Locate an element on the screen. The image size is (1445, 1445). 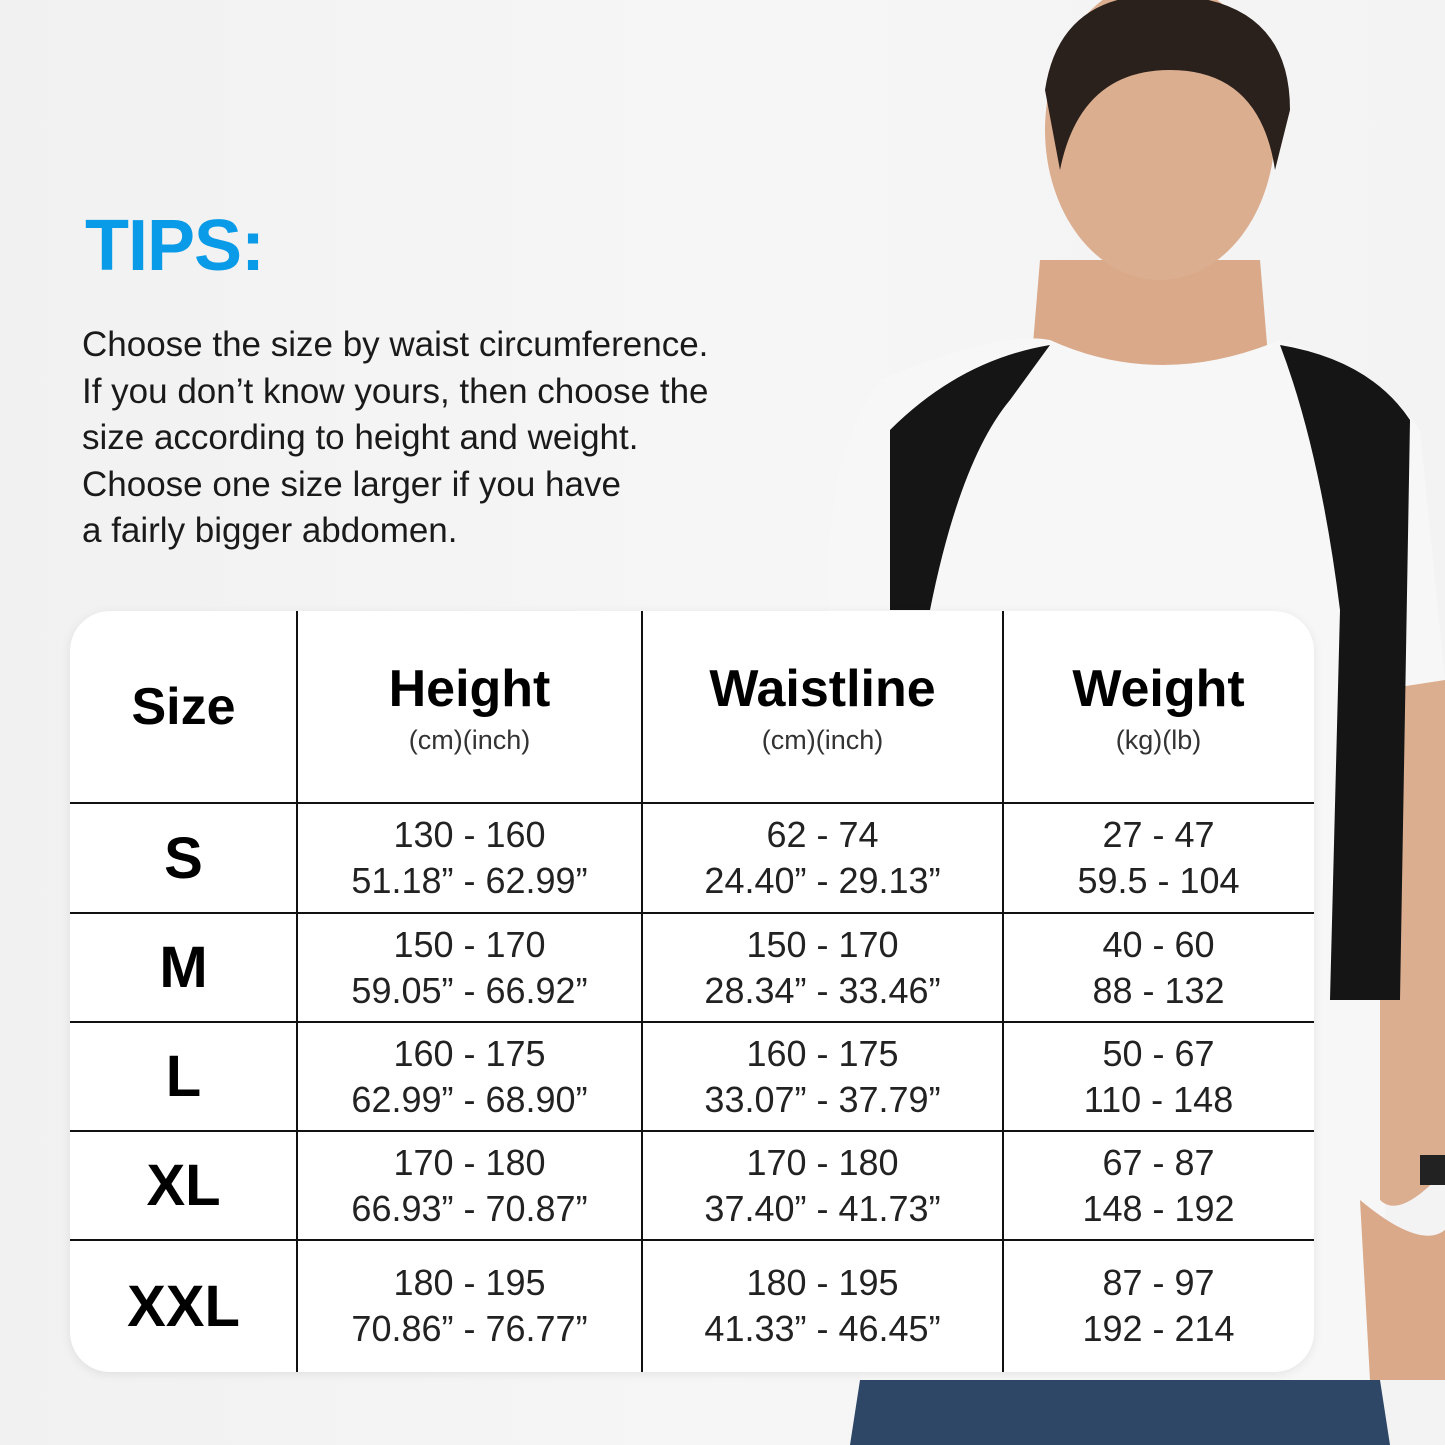
size-label: L is located at coordinates (183, 1076).